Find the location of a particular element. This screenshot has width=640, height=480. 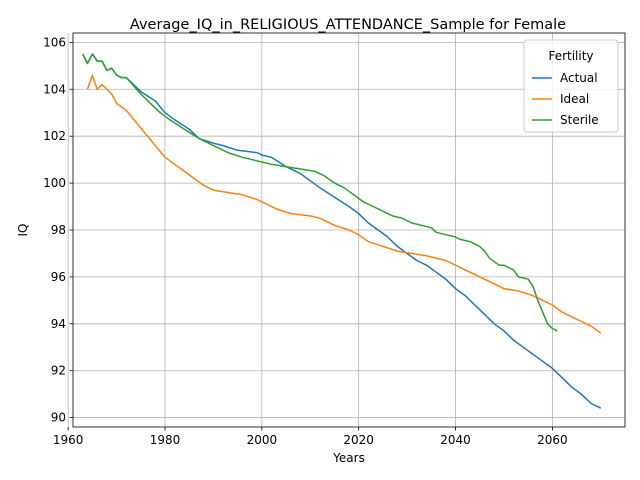

x-tick-label: 2000 is located at coordinates (262, 440).